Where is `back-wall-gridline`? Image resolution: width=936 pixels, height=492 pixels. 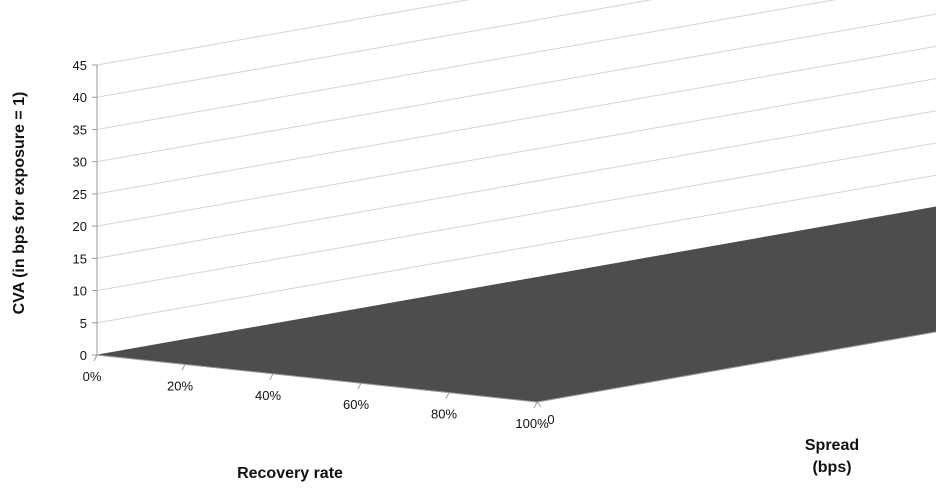
back-wall-gridline is located at coordinates (374, 49).